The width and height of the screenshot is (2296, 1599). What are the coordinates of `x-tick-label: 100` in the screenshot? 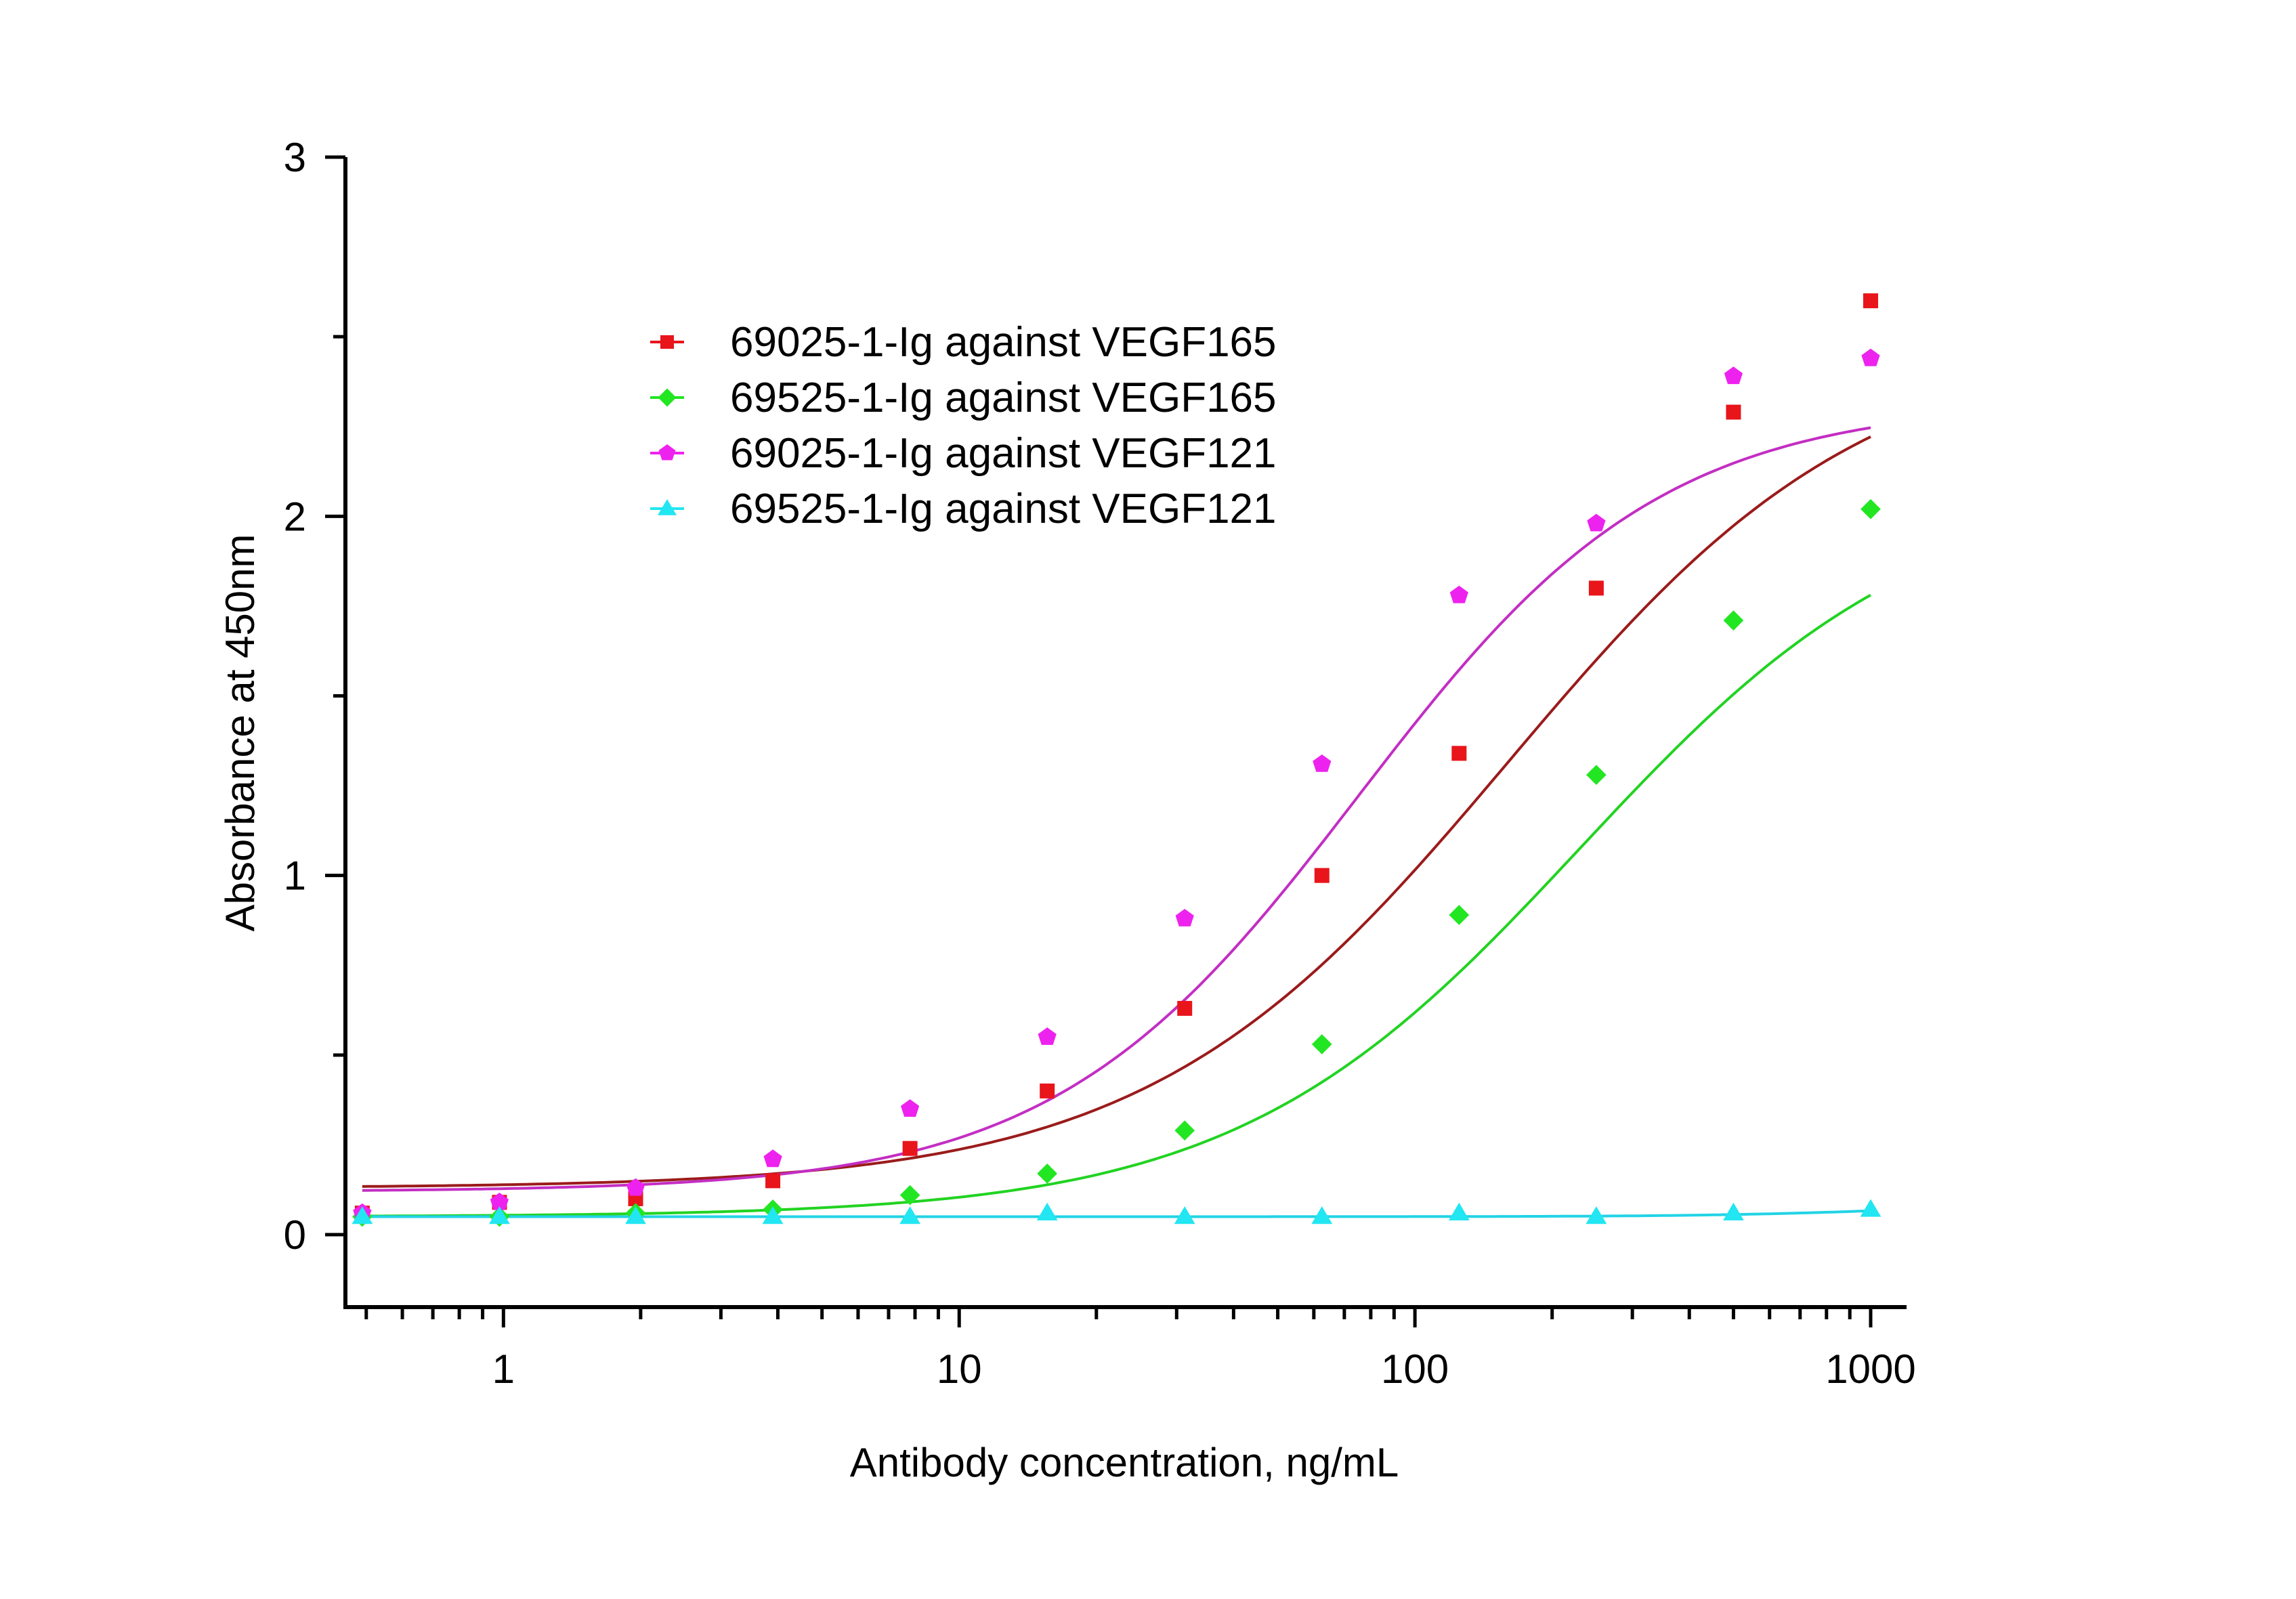 It's located at (1415, 1369).